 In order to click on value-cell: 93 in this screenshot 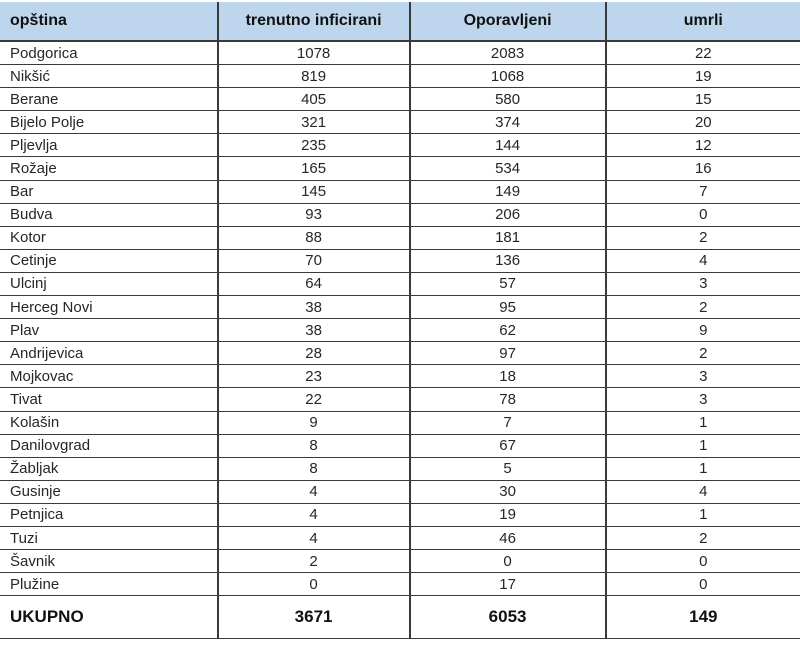, I will do `click(313, 215)`.